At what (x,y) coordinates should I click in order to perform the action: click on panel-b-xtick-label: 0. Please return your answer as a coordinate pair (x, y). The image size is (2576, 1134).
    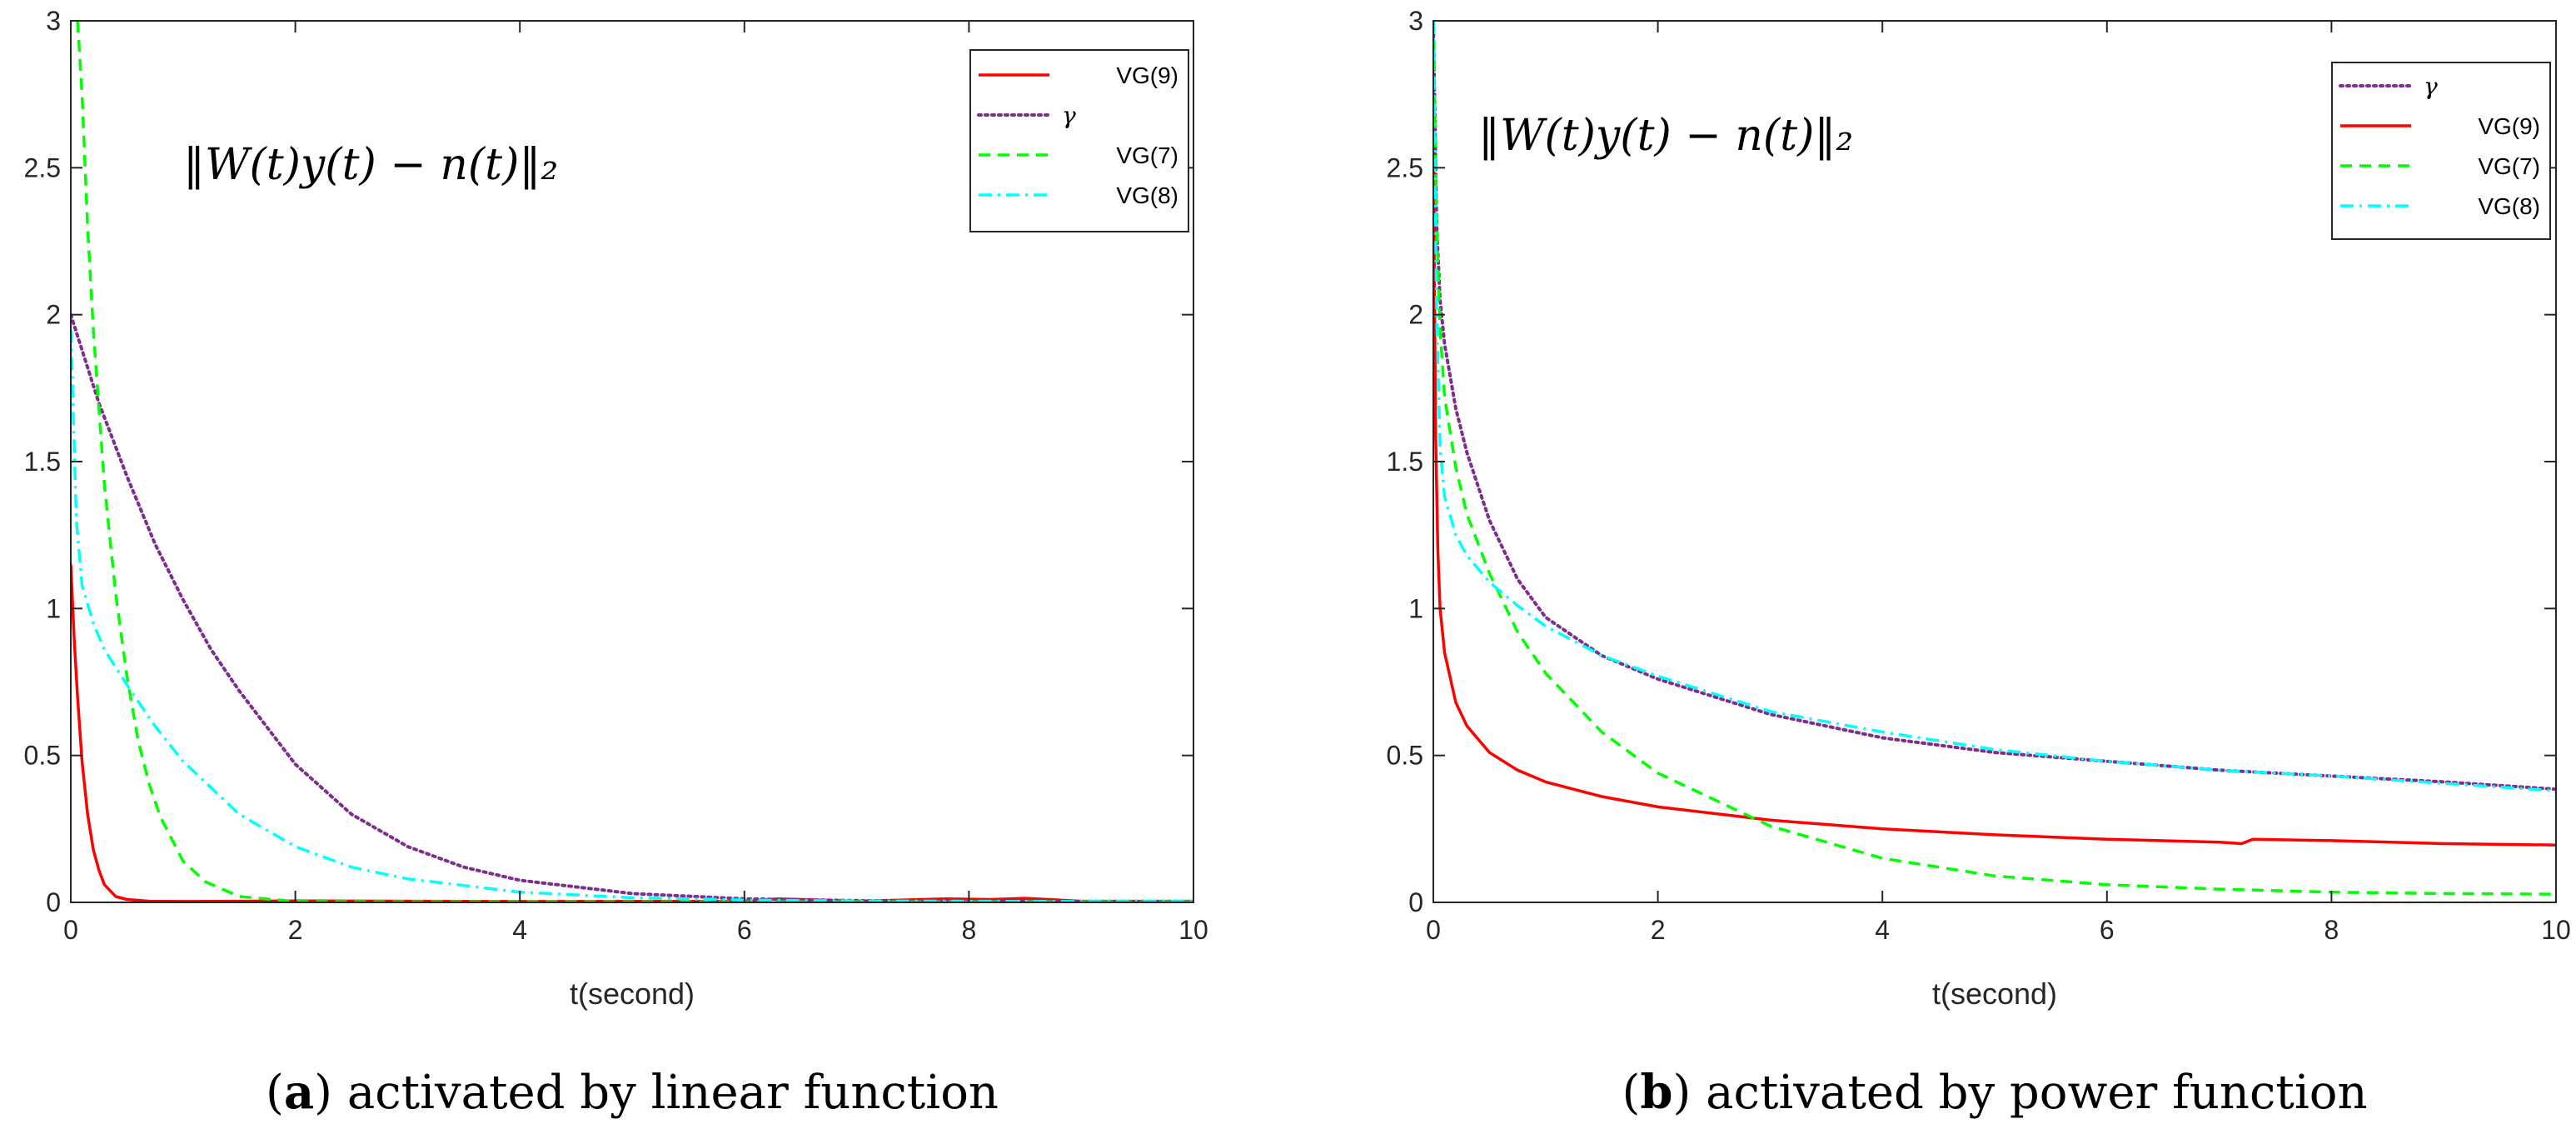
    Looking at the image, I should click on (1433, 930).